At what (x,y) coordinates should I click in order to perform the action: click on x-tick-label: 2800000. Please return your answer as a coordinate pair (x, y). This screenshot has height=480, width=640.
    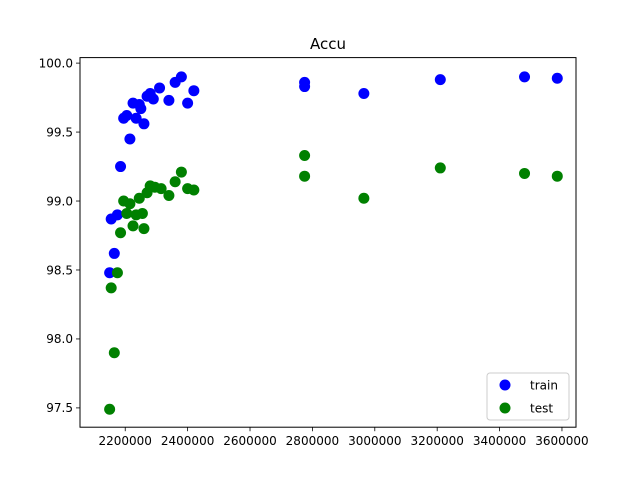
    Looking at the image, I should click on (312, 441).